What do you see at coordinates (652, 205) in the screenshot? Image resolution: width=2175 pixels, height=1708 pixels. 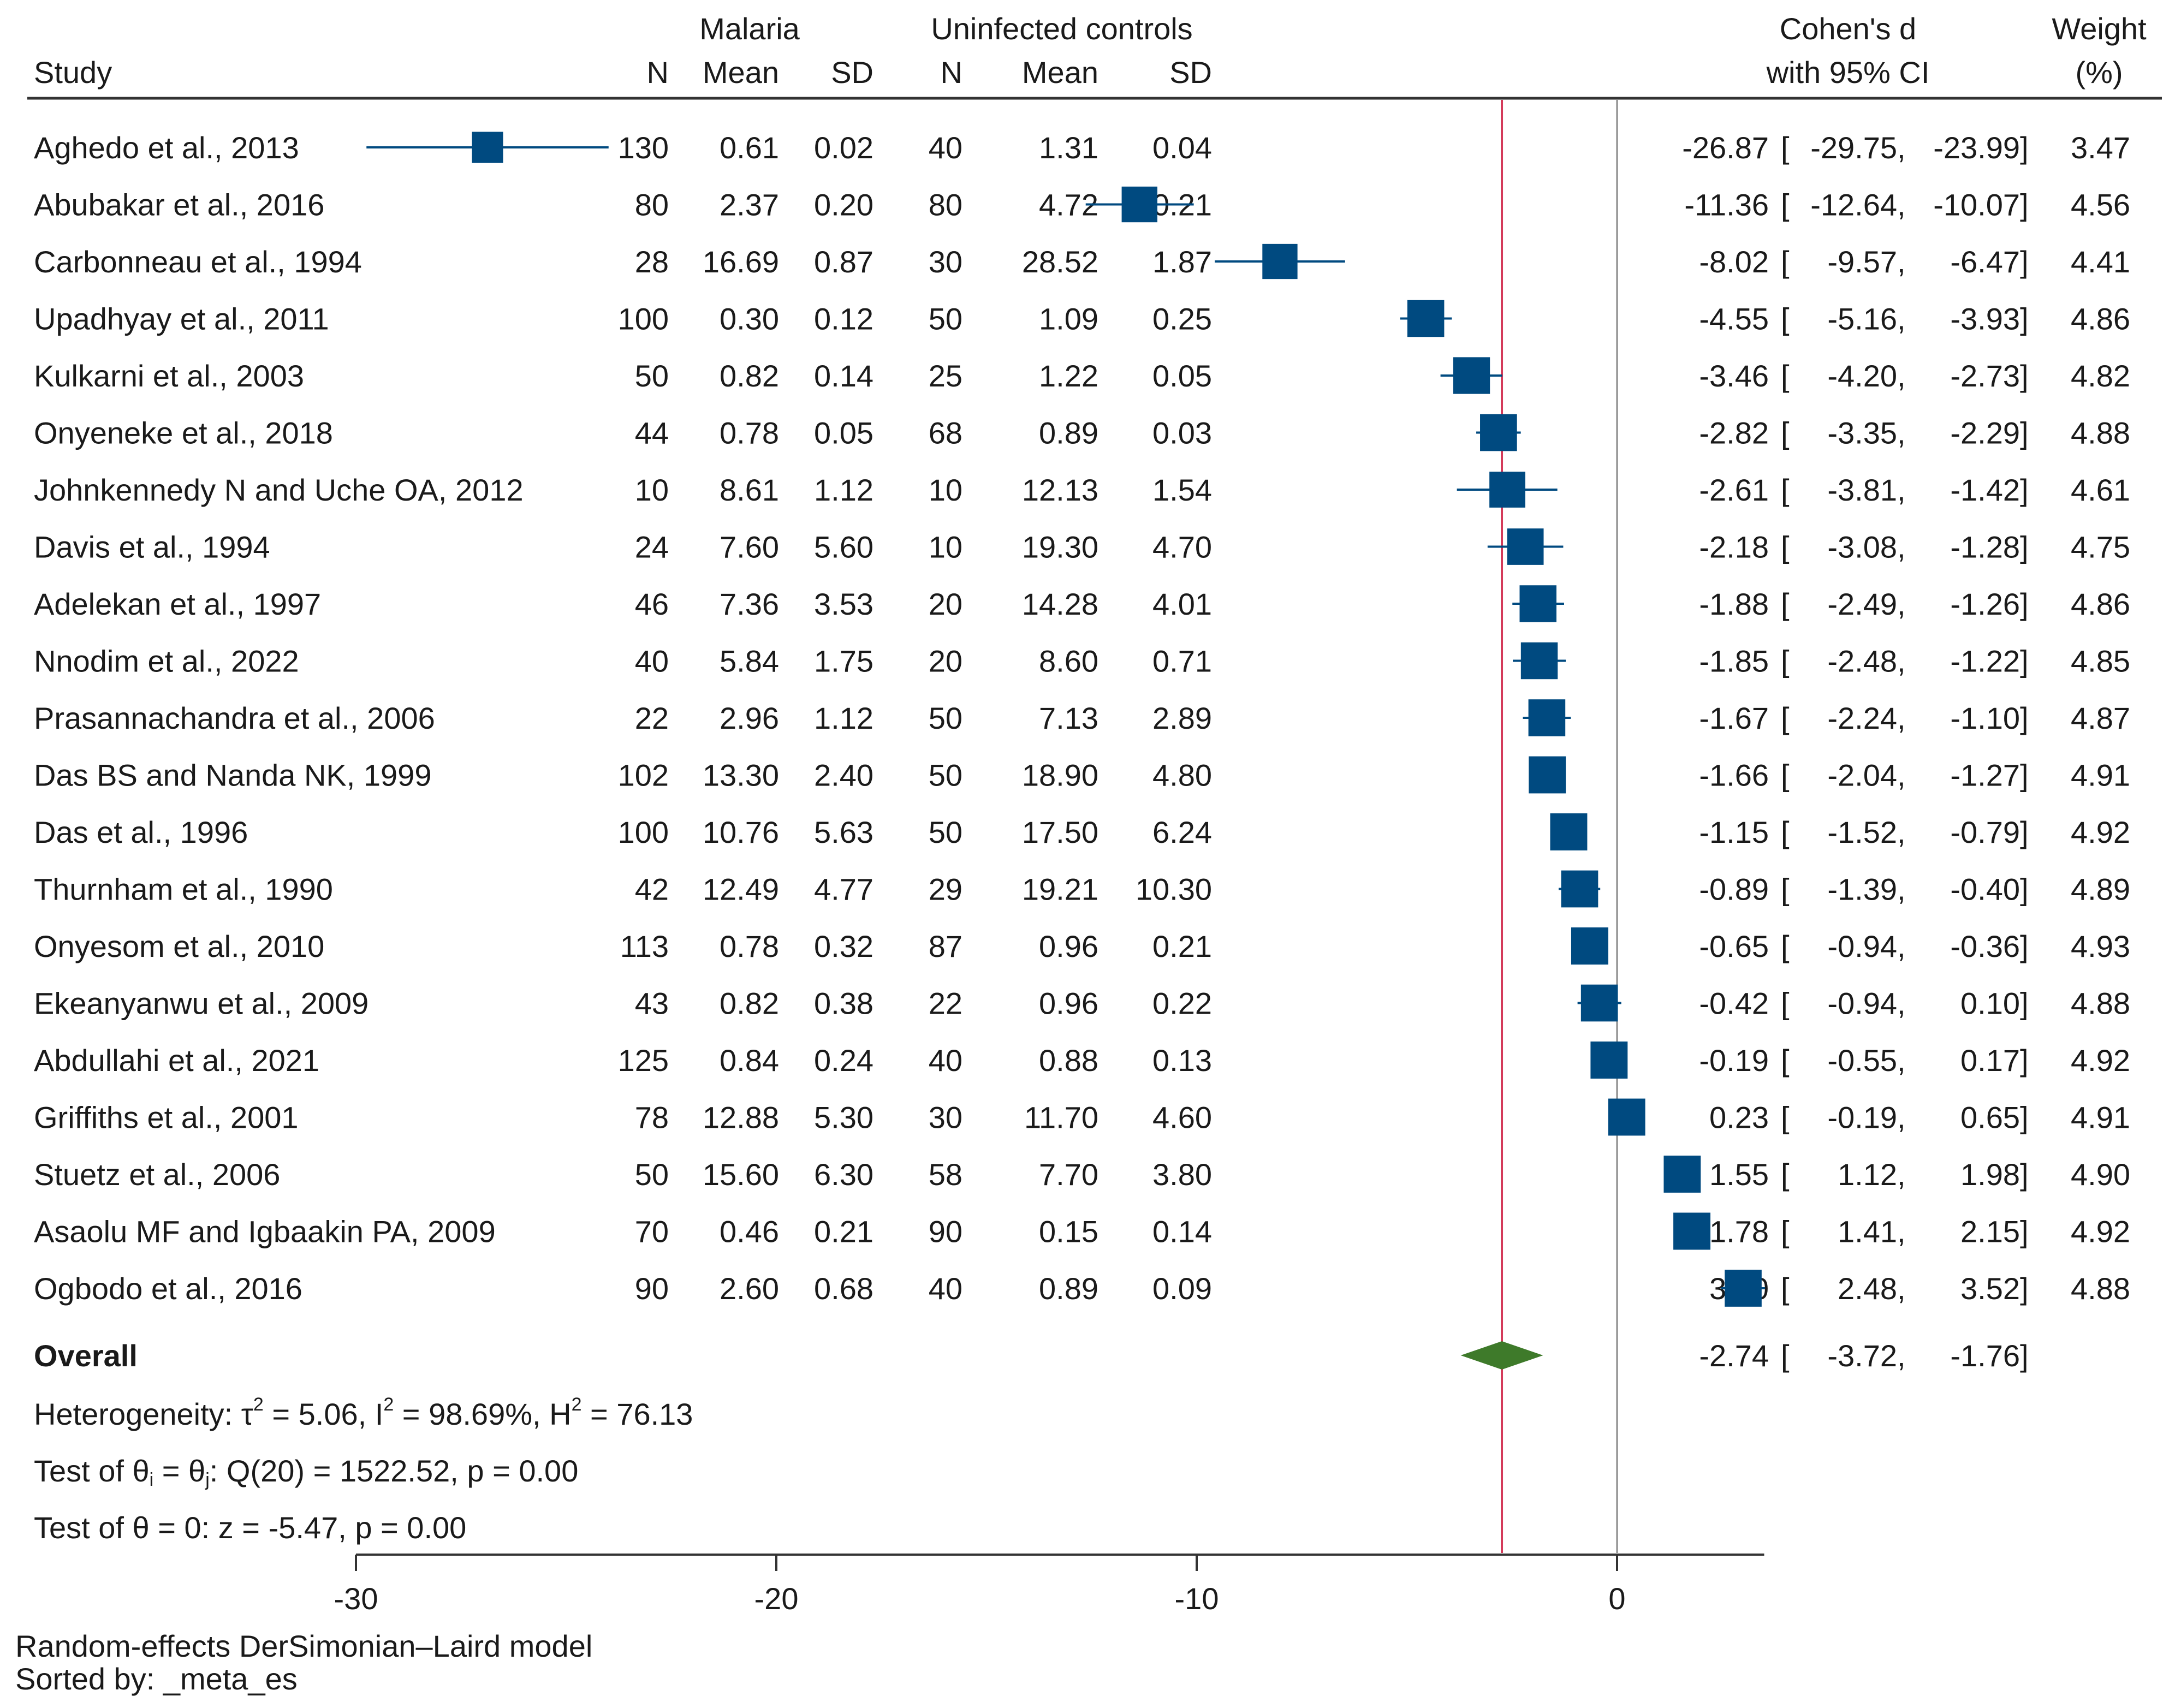 I see `malaria-n: 80` at bounding box center [652, 205].